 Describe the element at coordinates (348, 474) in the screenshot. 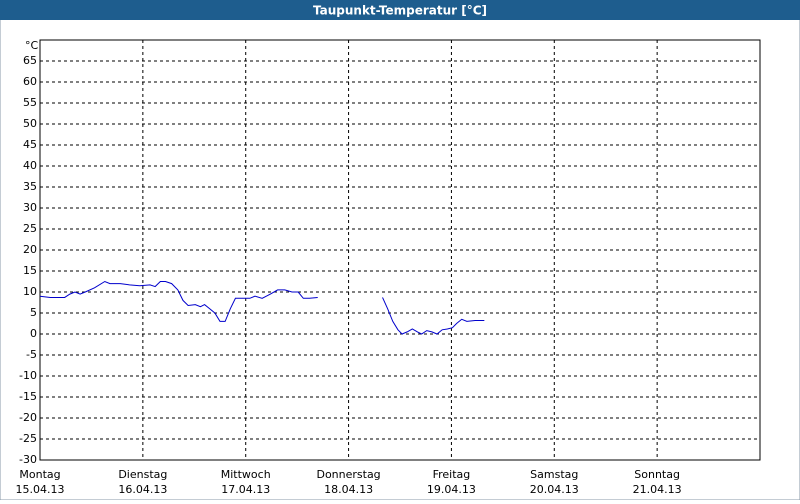

I see `x-tick-label: Donnerstag` at that location.